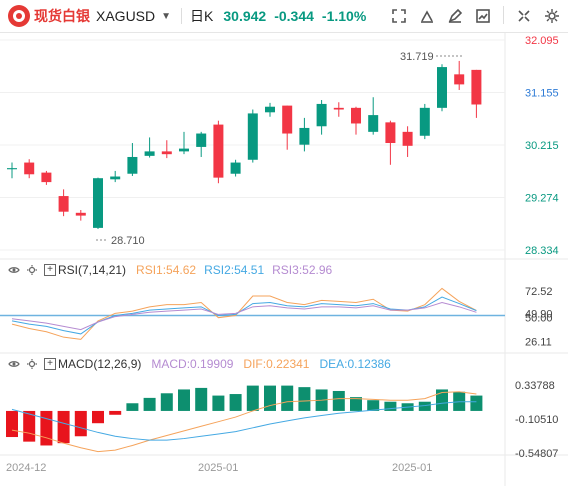 This screenshot has width=568, height=486. What do you see at coordinates (128, 241) in the screenshot?
I see `low-label: 28.710` at bounding box center [128, 241].